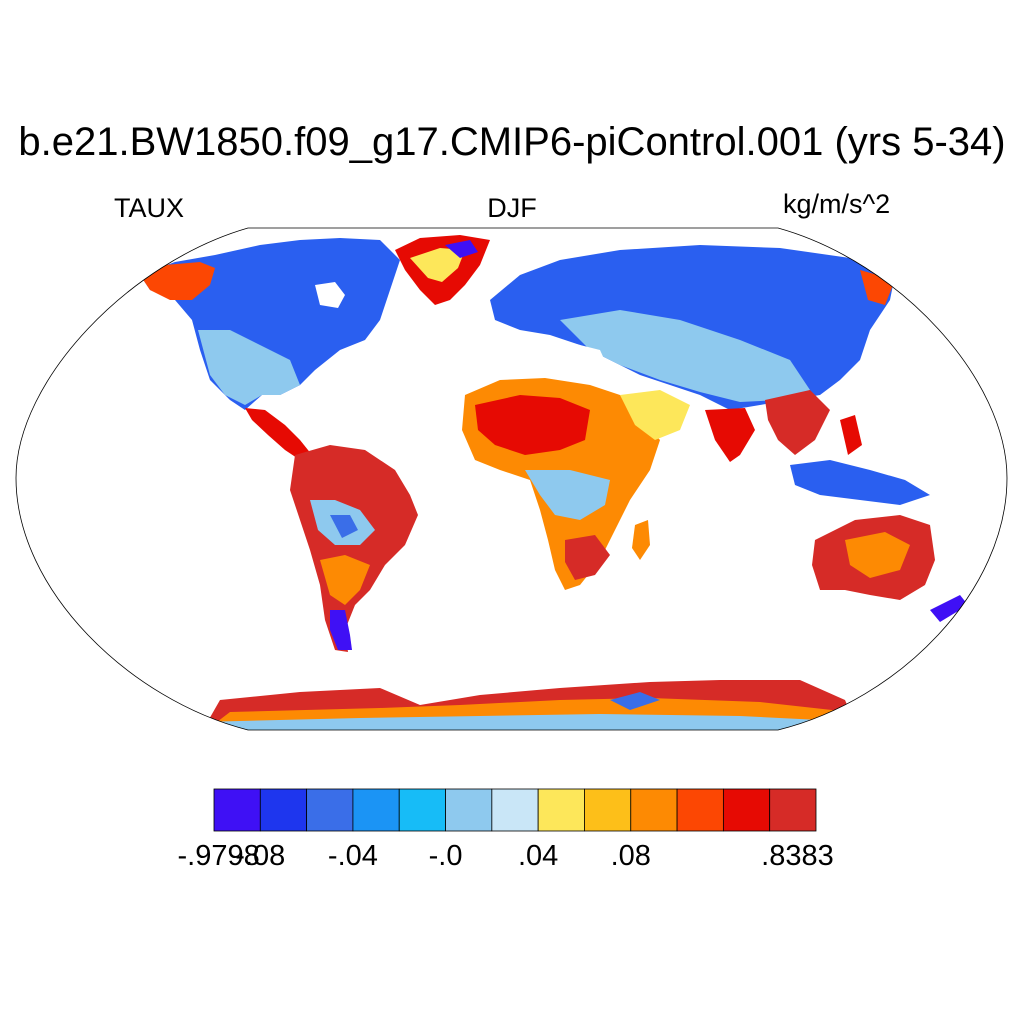 Image resolution: width=1024 pixels, height=1024 pixels. What do you see at coordinates (218, 856) in the screenshot?
I see `colorbar-tick-label: -.9798` at bounding box center [218, 856].